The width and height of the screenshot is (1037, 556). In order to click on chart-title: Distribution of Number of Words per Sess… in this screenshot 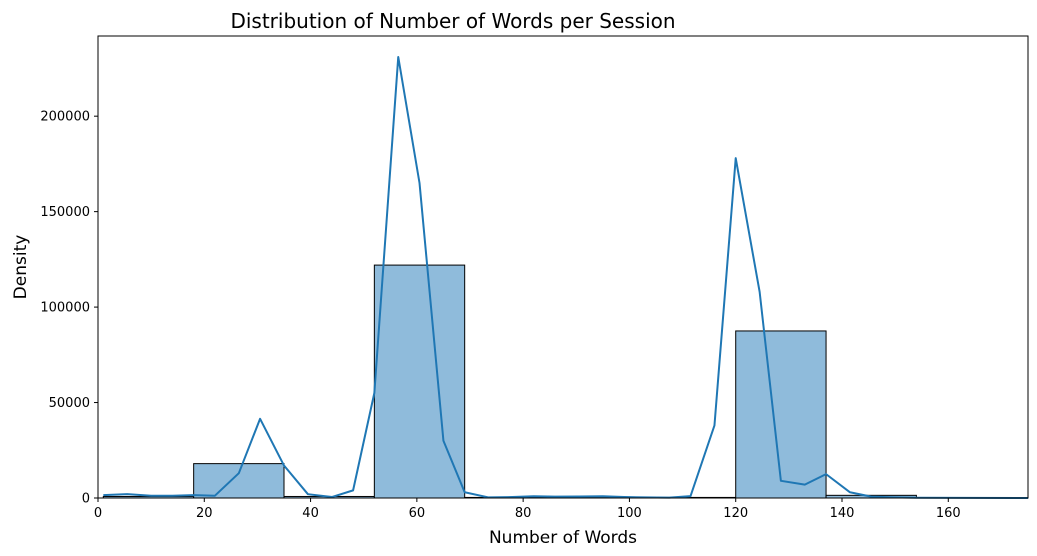, I will do `click(452, 21)`.